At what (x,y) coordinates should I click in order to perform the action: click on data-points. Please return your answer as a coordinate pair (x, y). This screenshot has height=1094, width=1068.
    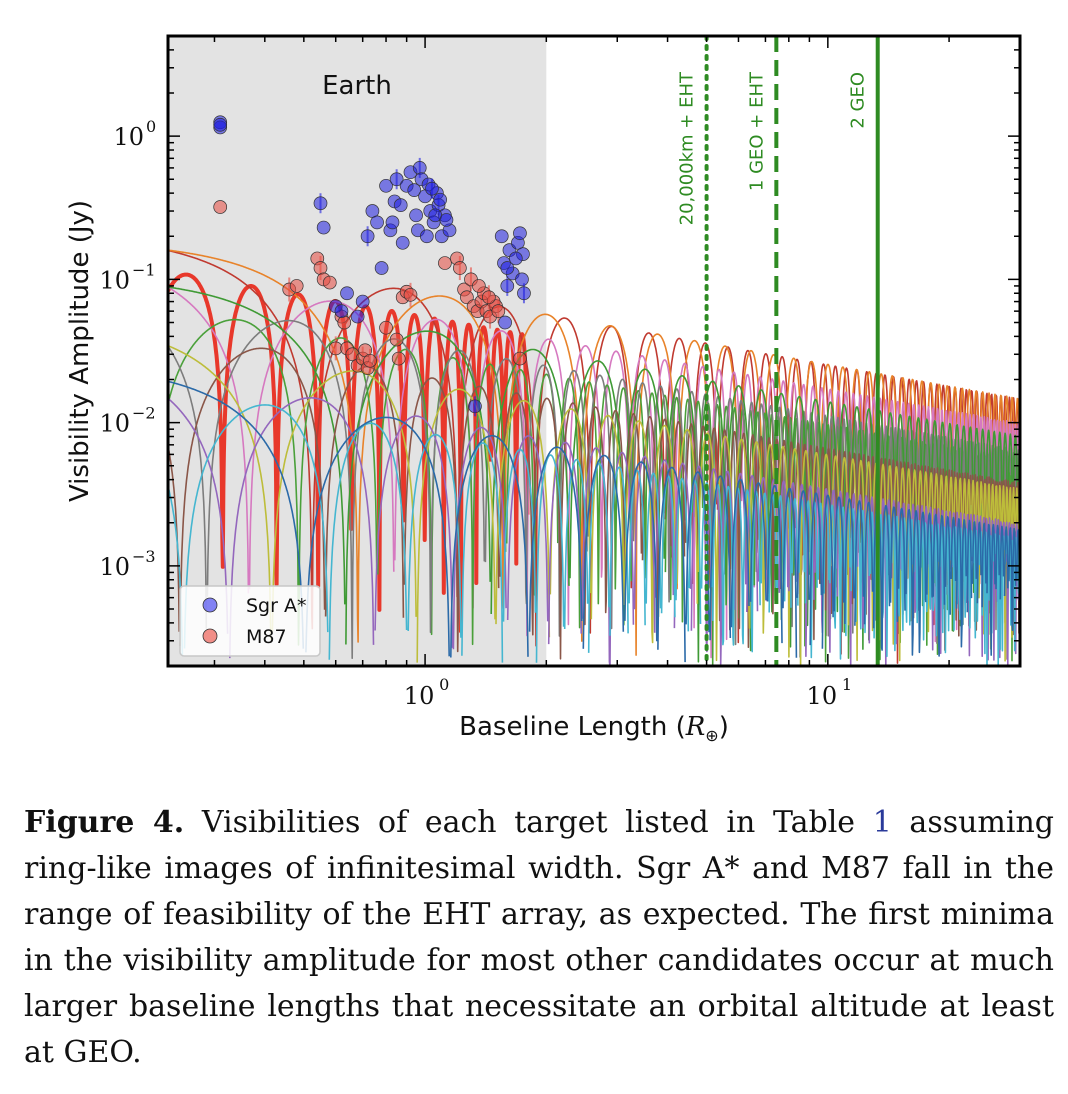
    Looking at the image, I should click on (372, 266).